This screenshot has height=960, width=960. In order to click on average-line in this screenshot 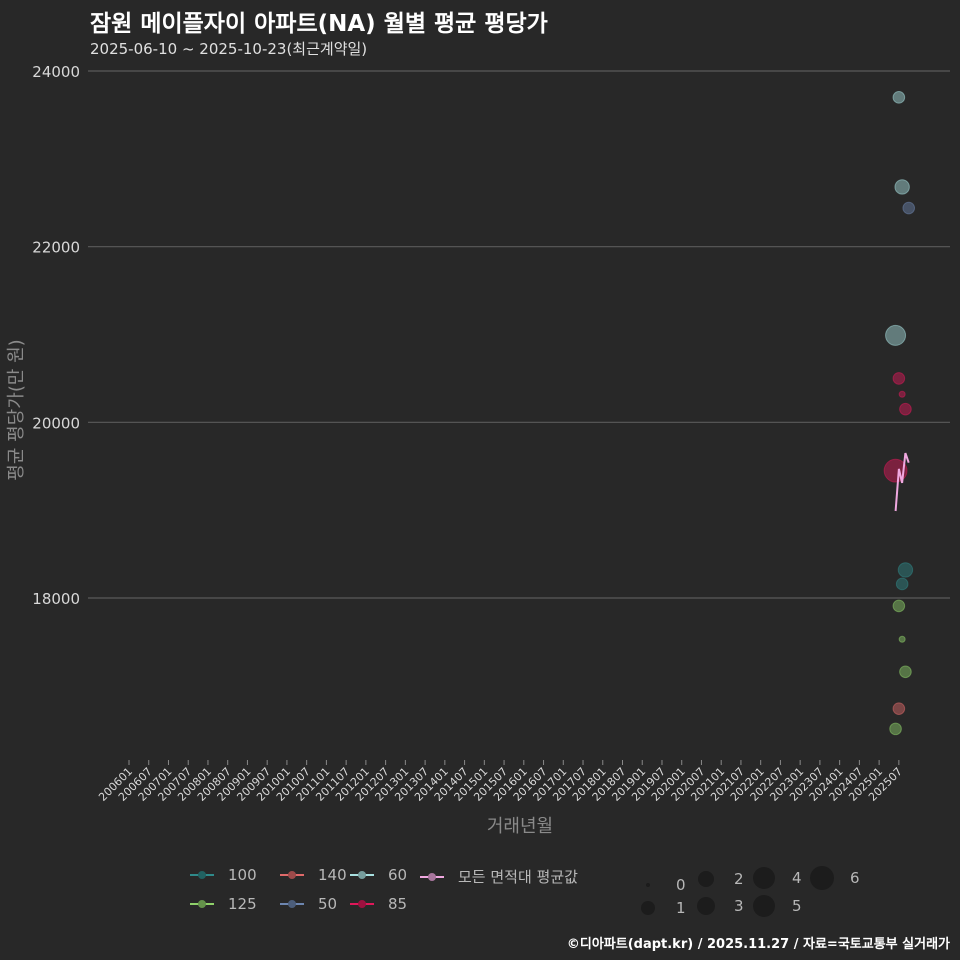, I will do `click(902, 482)`.